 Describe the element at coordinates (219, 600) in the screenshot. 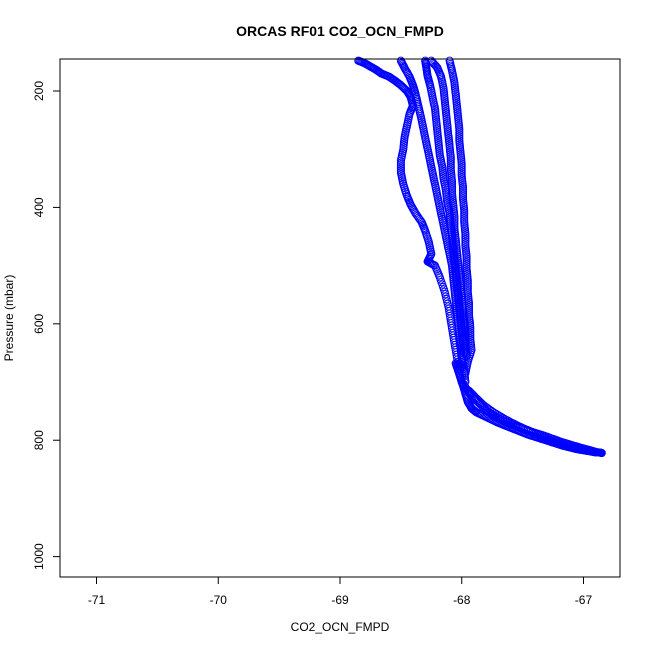

I see `x-tick-label: -70` at that location.